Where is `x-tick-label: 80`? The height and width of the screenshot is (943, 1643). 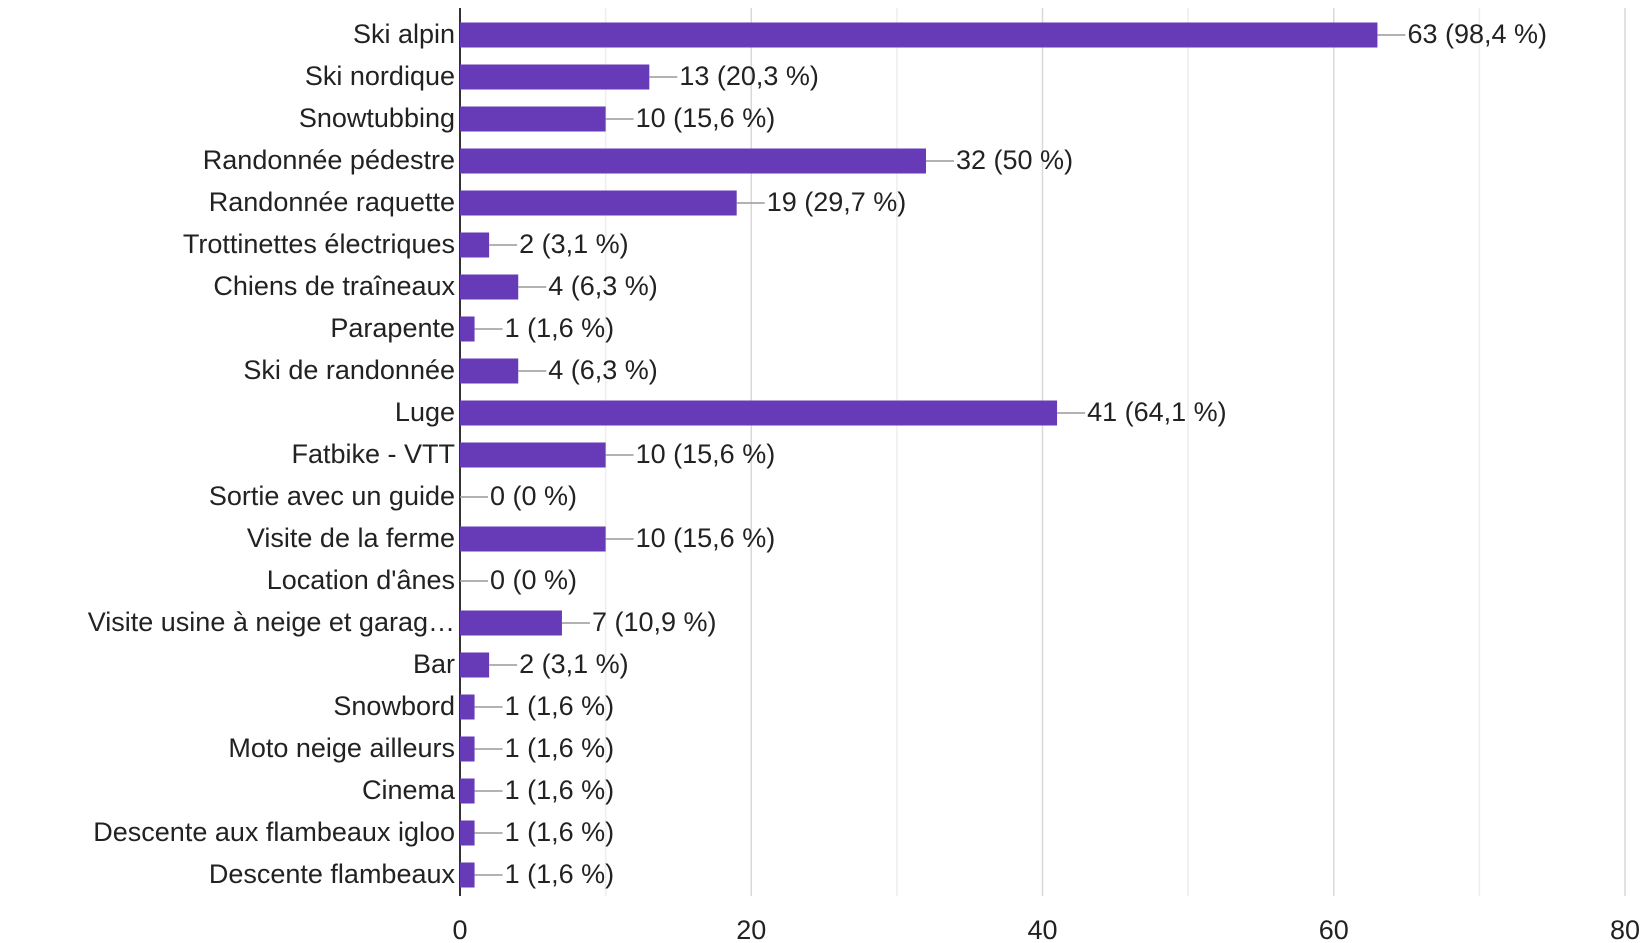
x-tick-label: 80 is located at coordinates (1625, 929).